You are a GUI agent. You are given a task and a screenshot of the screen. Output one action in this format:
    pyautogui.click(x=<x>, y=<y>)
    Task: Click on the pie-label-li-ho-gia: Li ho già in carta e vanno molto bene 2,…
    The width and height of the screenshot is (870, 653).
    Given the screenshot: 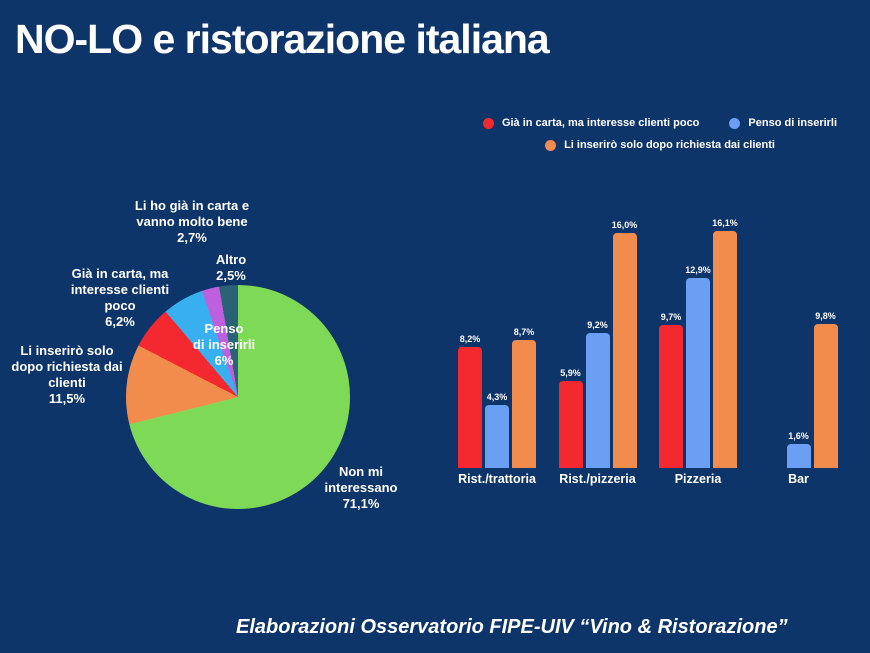 What is the action you would take?
    pyautogui.click(x=192, y=221)
    